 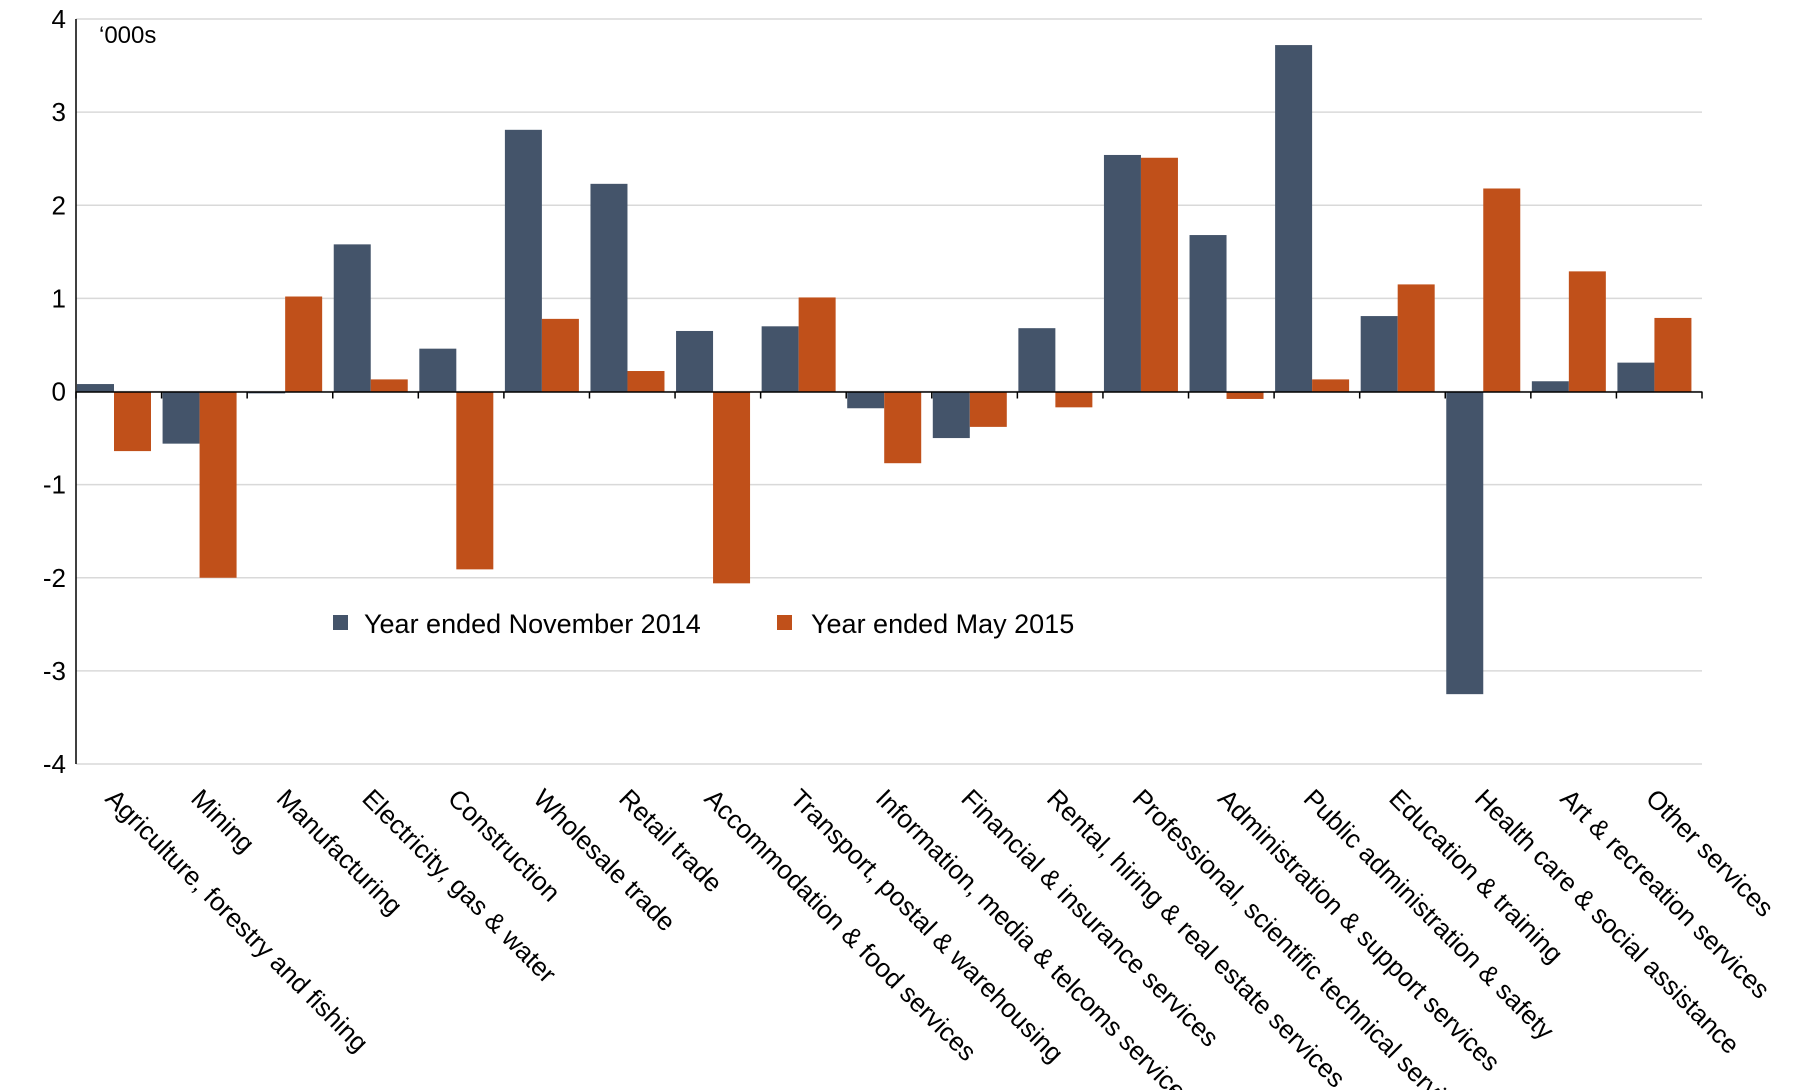 I want to click on y-tick-labels: 4 3 2 1 0 -1 -2 -3 -4, so click(x=54, y=391).